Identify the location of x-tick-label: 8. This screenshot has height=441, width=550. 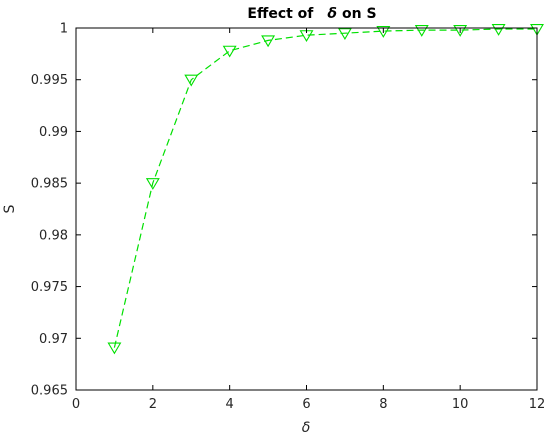
(383, 404).